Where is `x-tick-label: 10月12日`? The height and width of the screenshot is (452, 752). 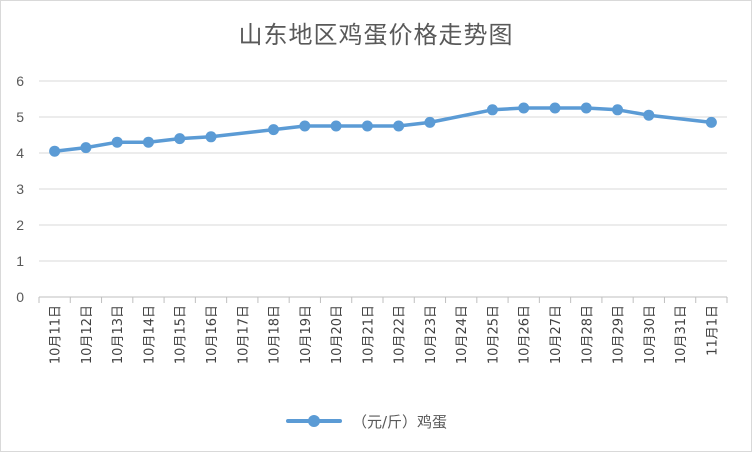
x-tick-label: 10月12日 is located at coordinates (87, 334).